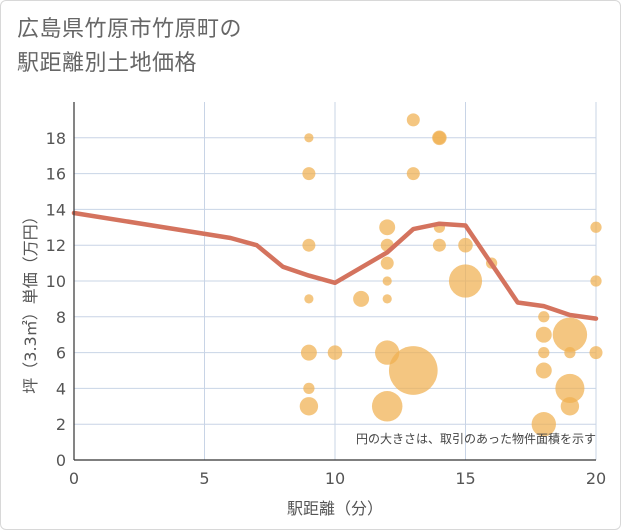 The image size is (621, 530). I want to click on x-tick-label: 15, so click(465, 478).